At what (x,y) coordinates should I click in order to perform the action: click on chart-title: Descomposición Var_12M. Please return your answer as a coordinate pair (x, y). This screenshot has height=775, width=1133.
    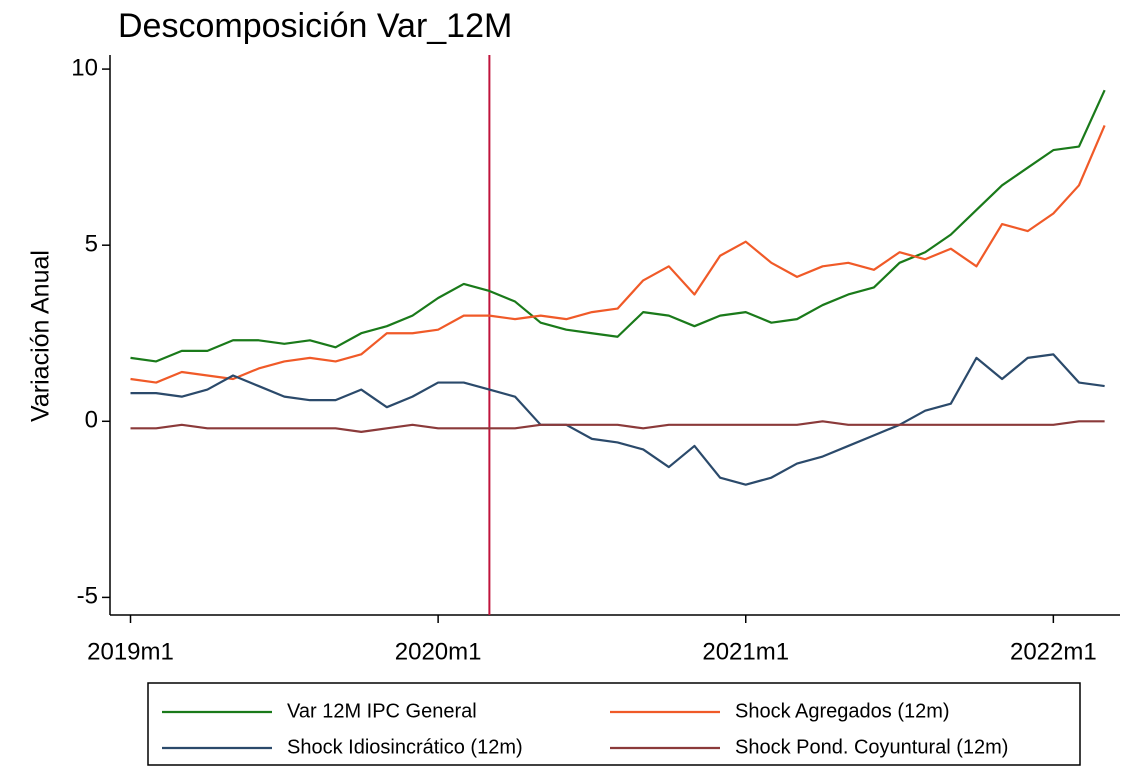
    Looking at the image, I should click on (315, 26).